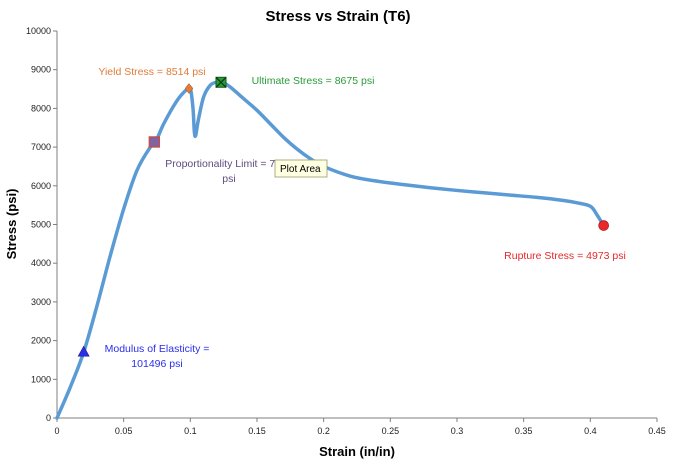 This screenshot has height=464, width=681. I want to click on x-axis-label: Strain (in/in), so click(357, 451).